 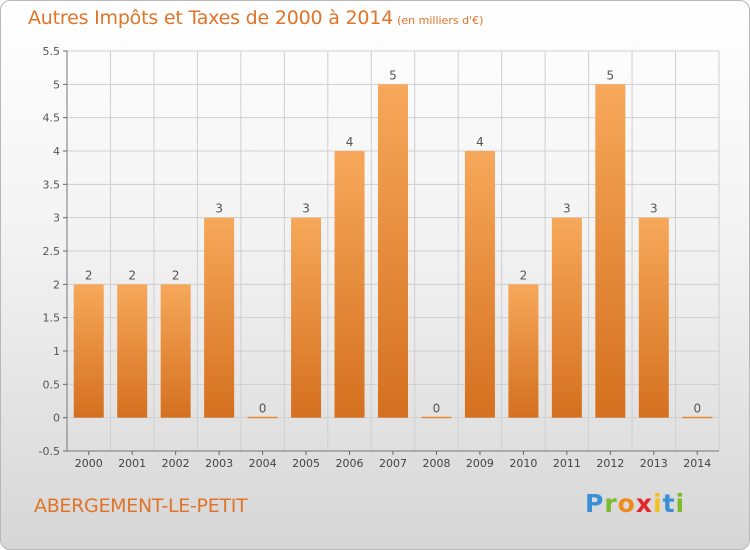 What do you see at coordinates (52, 118) in the screenshot?
I see `y-tick-label: 4.5` at bounding box center [52, 118].